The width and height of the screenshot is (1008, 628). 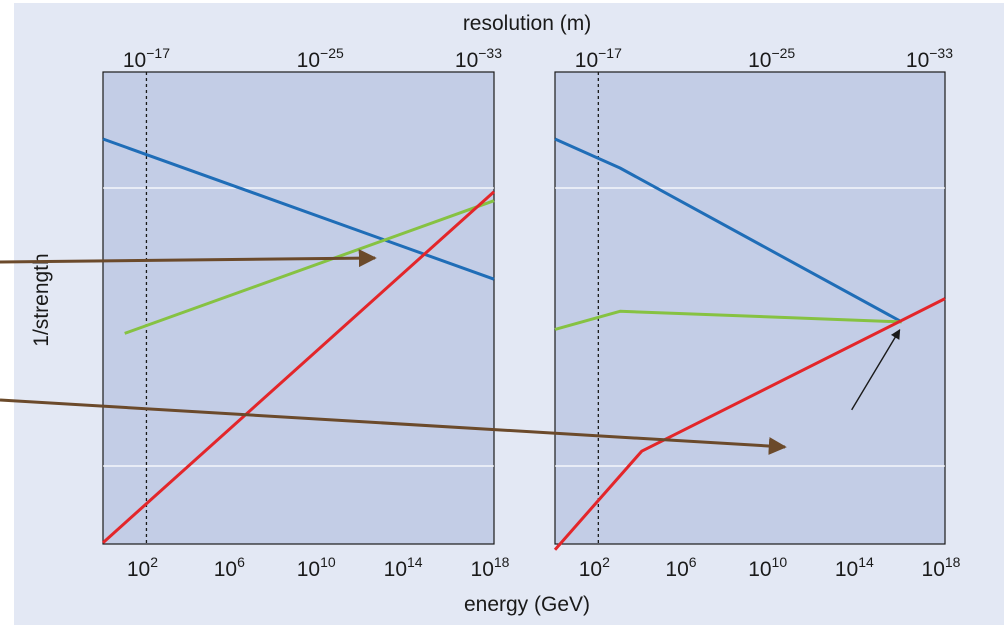 I want to click on unification-pointer-arrow, so click(x=393, y=427).